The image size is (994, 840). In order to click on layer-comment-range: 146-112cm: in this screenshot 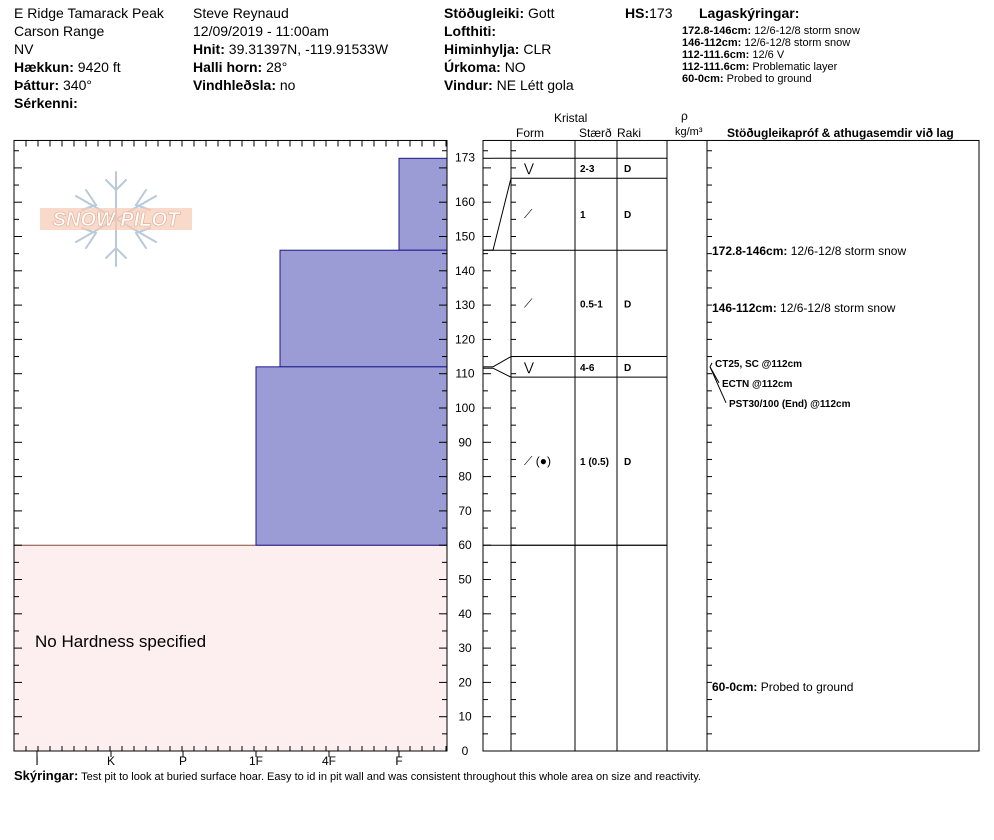, I will do `click(744, 307)`.